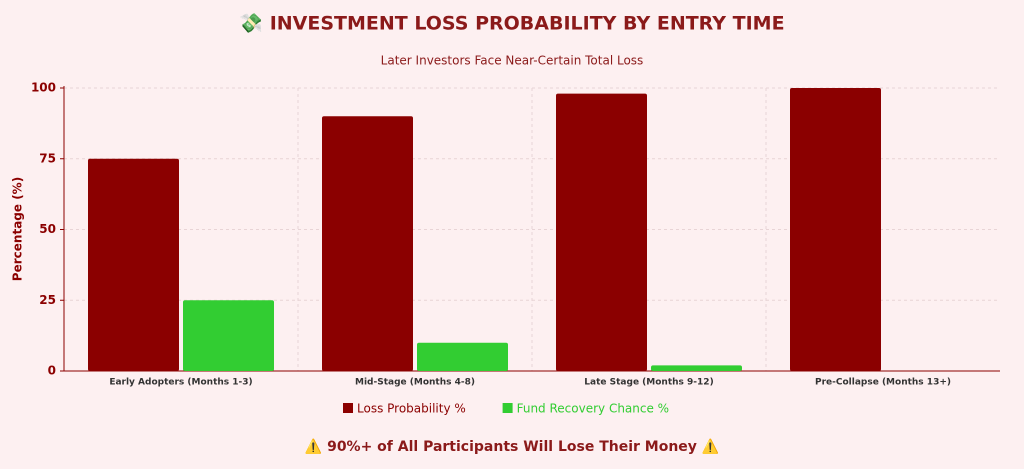 The width and height of the screenshot is (1024, 469). Describe the element at coordinates (180, 383) in the screenshot. I see `x-tick-label: Early Adopters (Months 1-3)` at that location.